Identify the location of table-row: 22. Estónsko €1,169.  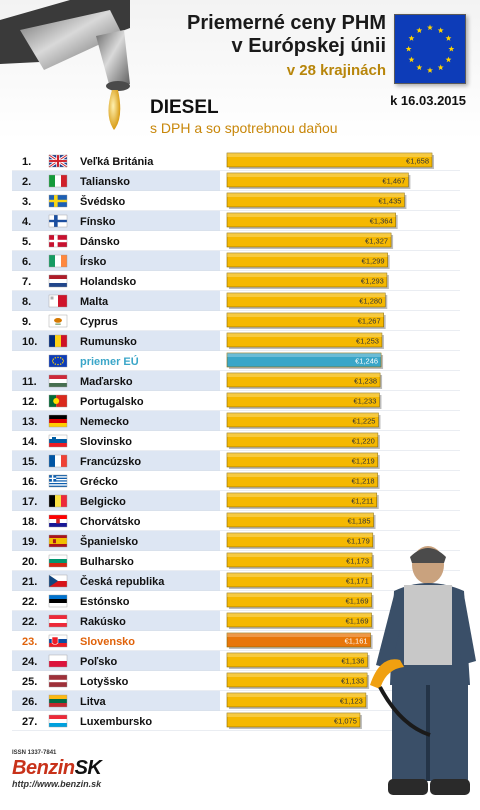
(236, 601).